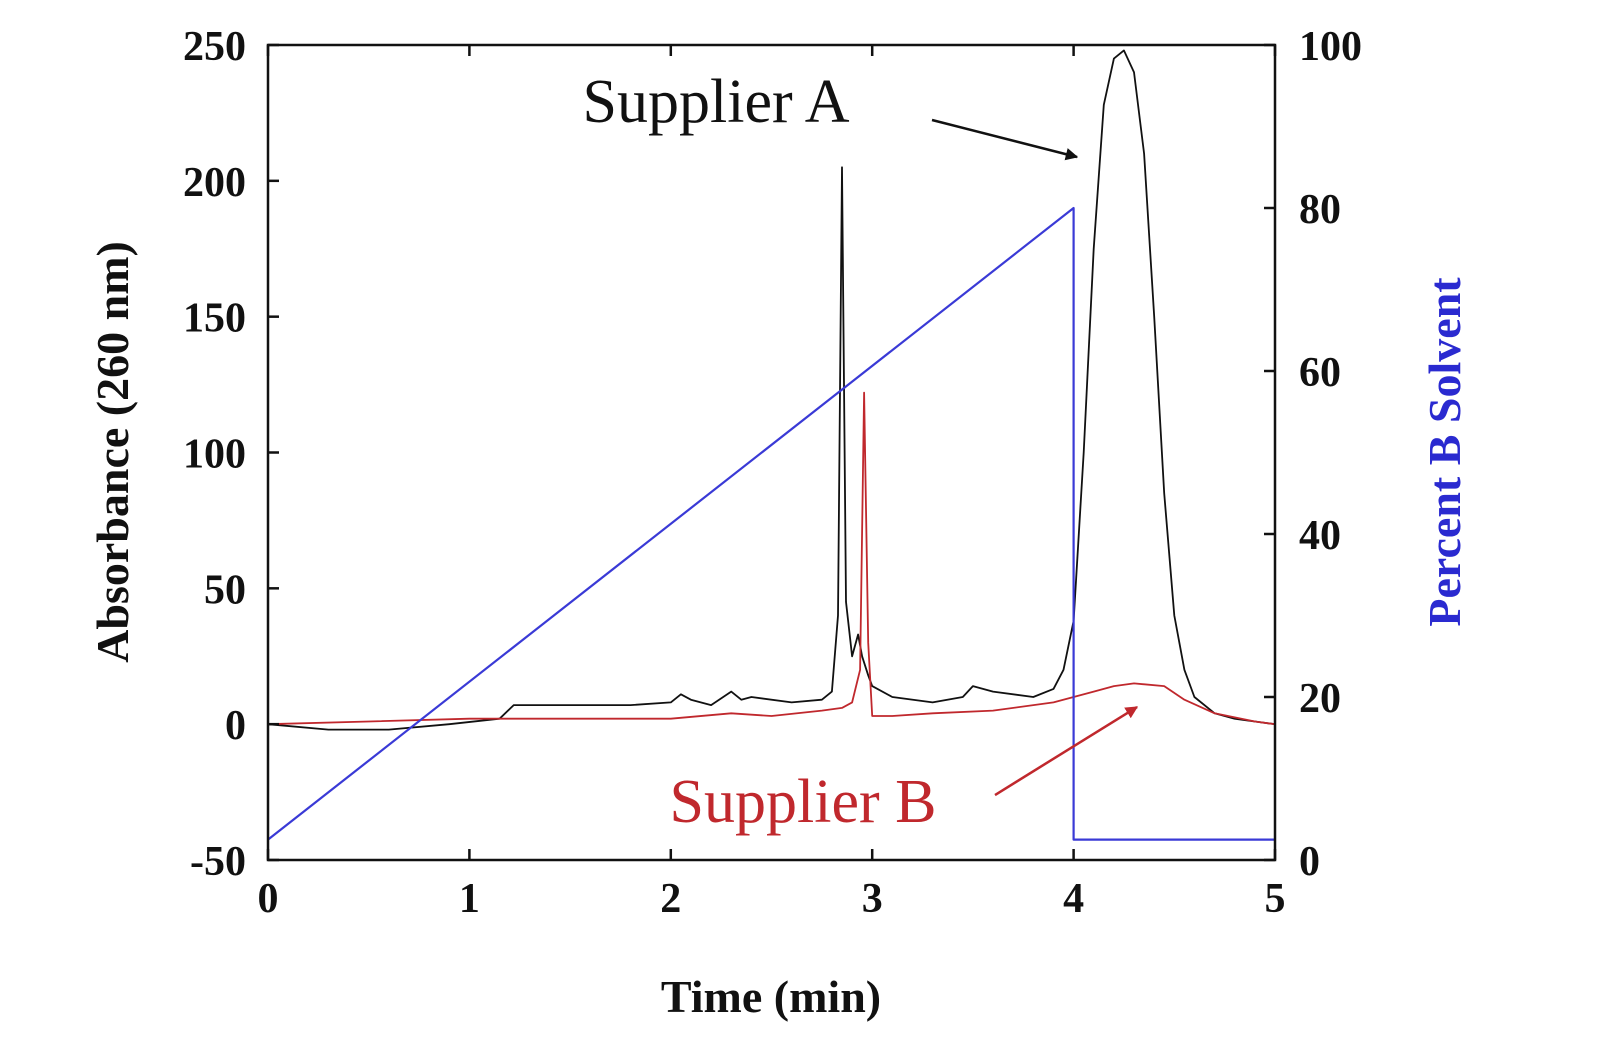  Describe the element at coordinates (214, 183) in the screenshot. I see `y-left-tick-label: 200` at that location.